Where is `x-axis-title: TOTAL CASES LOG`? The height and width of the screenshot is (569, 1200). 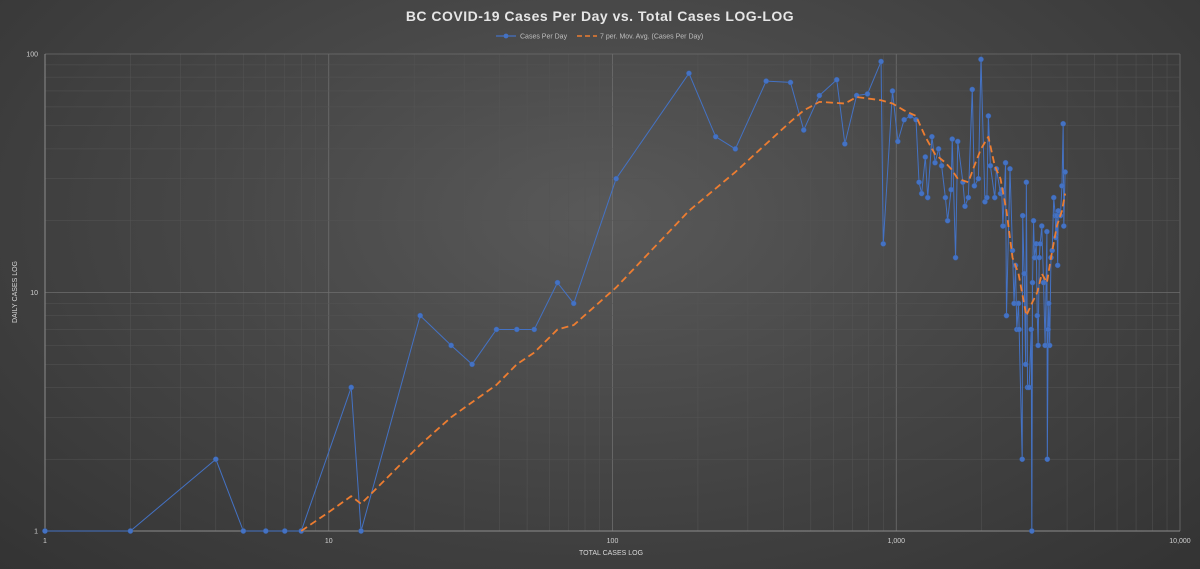 x-axis-title: TOTAL CASES LOG is located at coordinates (611, 553).